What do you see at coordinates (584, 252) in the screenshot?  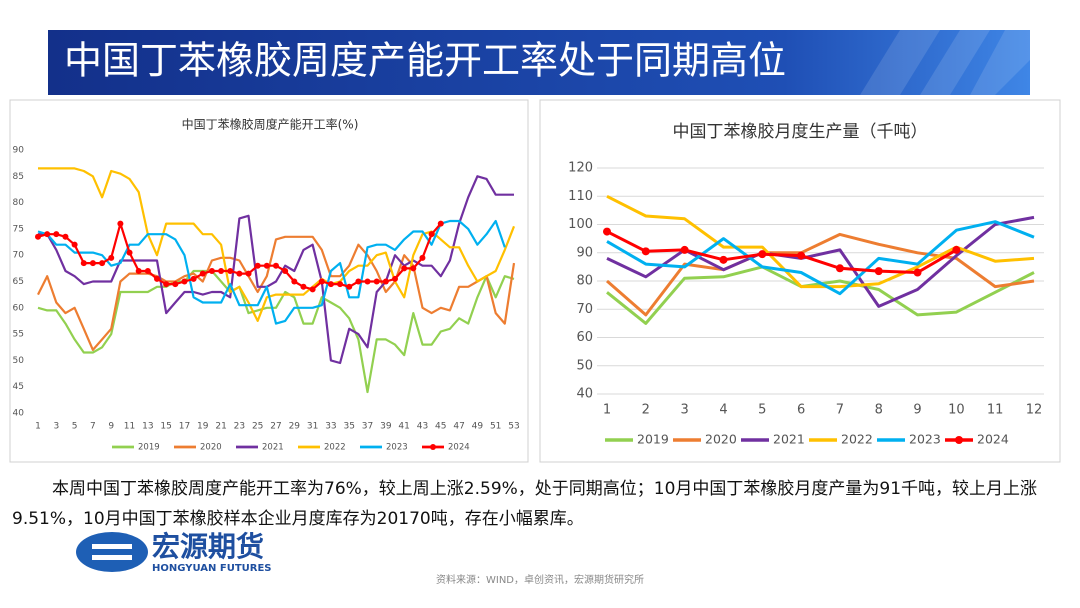 I see `y-tick-label: 90` at bounding box center [584, 252].